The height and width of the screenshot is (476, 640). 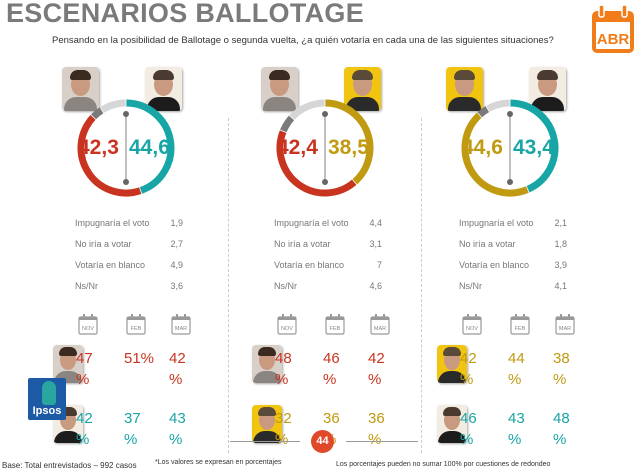 I want to click on left-value: 42,4, so click(x=297, y=147).